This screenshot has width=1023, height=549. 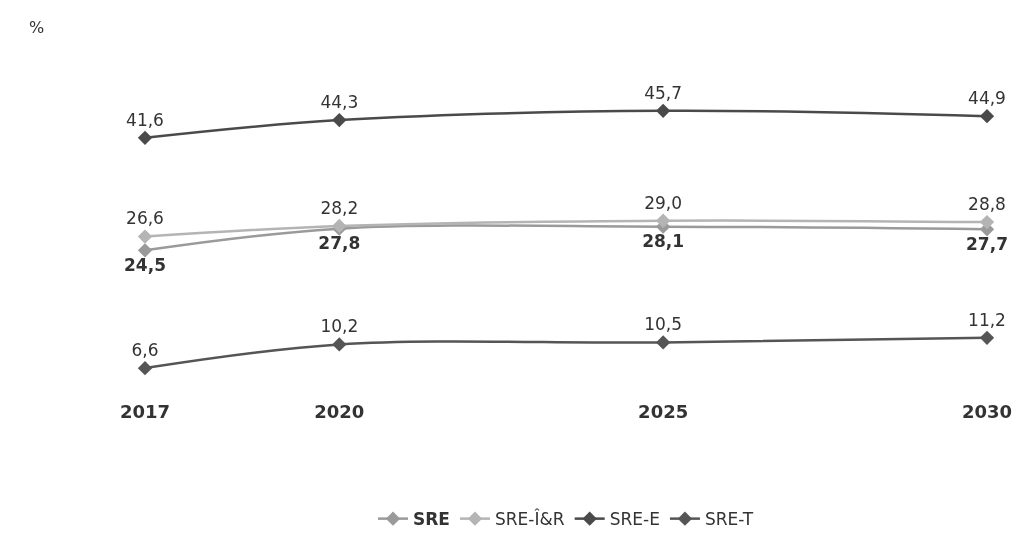 I want to click on data-label: 24,5, so click(x=145, y=264).